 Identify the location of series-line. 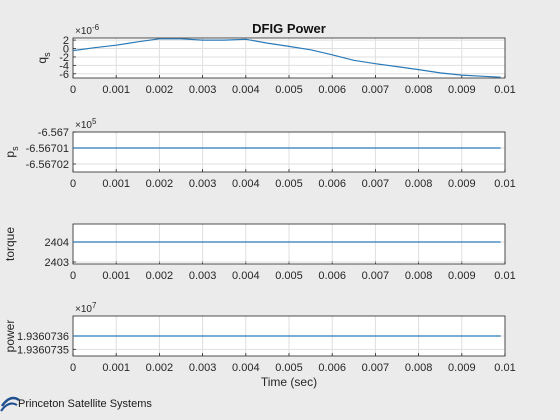
(286, 58).